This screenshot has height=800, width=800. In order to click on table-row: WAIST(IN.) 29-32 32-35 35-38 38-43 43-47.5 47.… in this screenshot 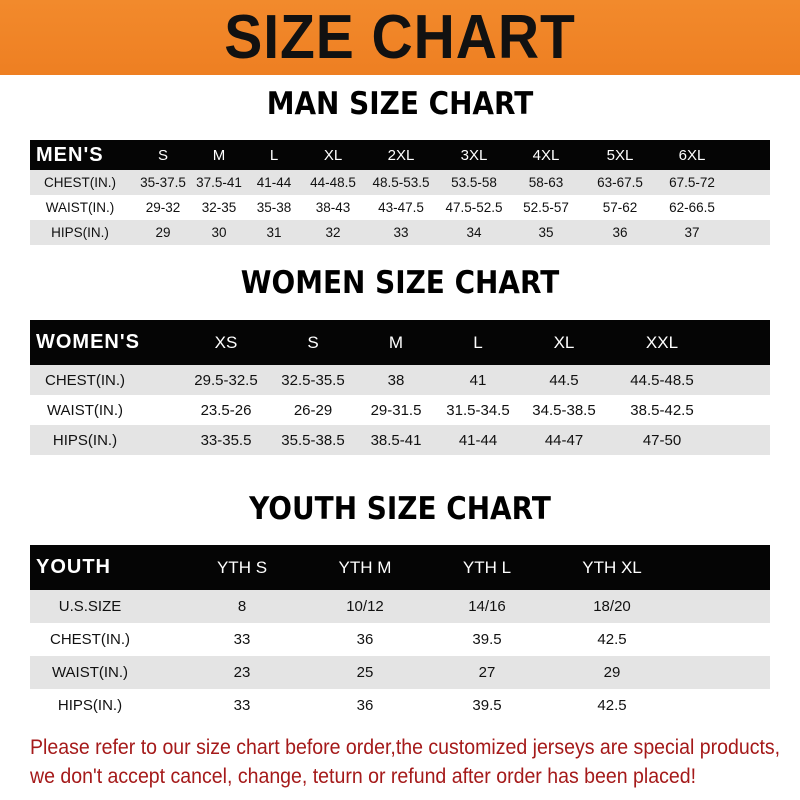, I will do `click(400, 207)`.